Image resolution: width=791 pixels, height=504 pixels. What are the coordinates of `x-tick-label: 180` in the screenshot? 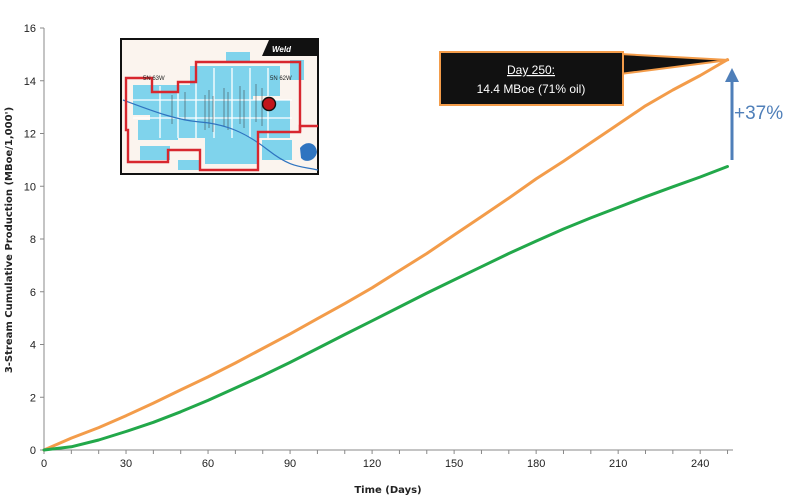 It's located at (536, 464).